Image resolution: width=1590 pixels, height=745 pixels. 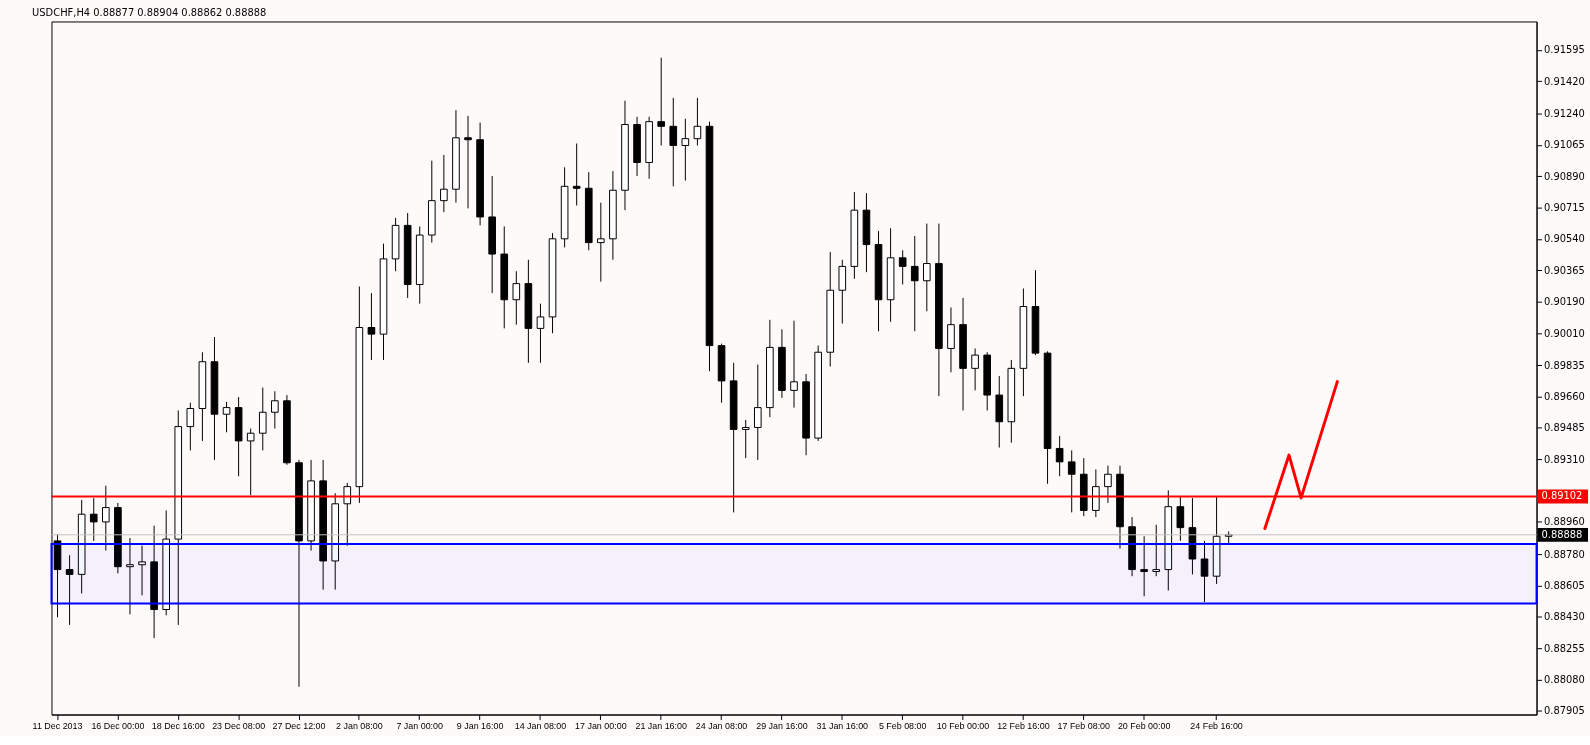 I want to click on x-tick-label: 5 Feb 08:00, so click(x=902, y=725).